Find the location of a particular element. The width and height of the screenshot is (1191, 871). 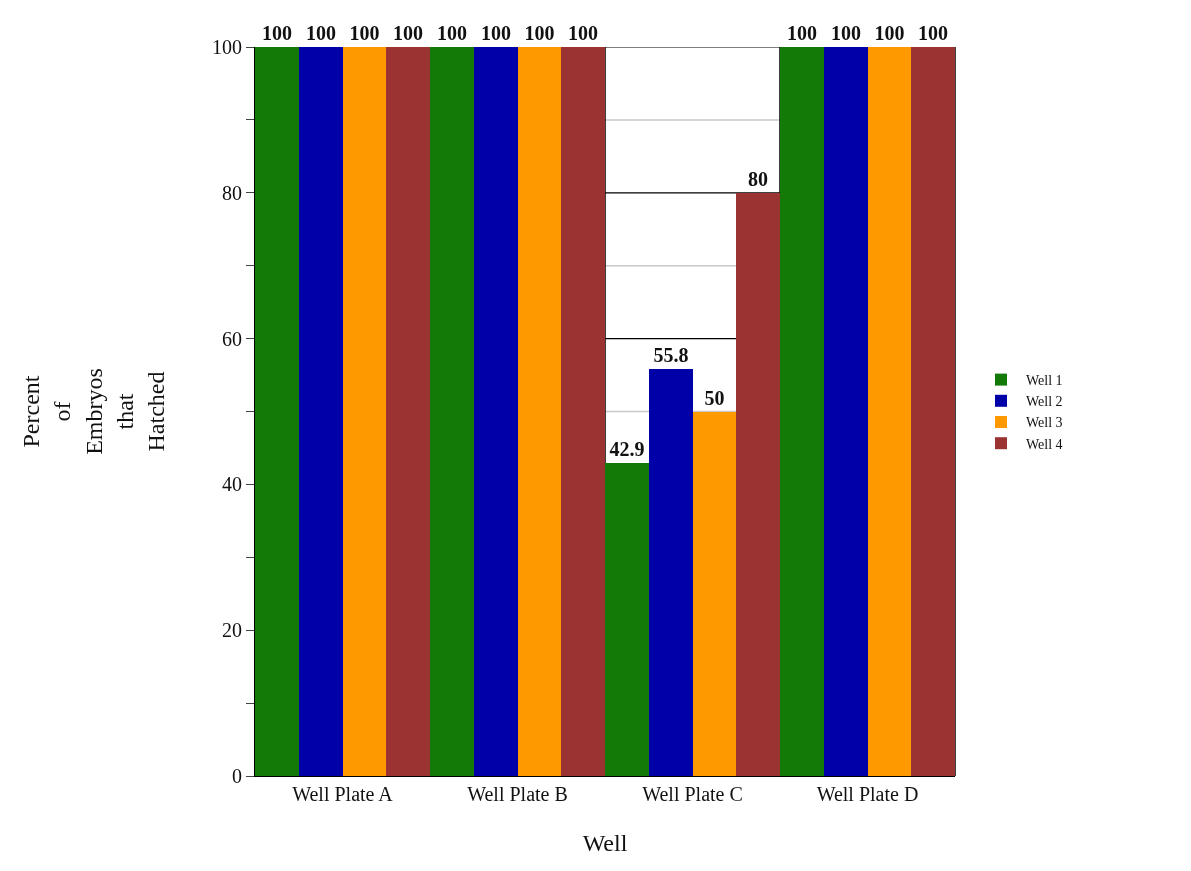

legend-label: Well 2 is located at coordinates (1044, 402).